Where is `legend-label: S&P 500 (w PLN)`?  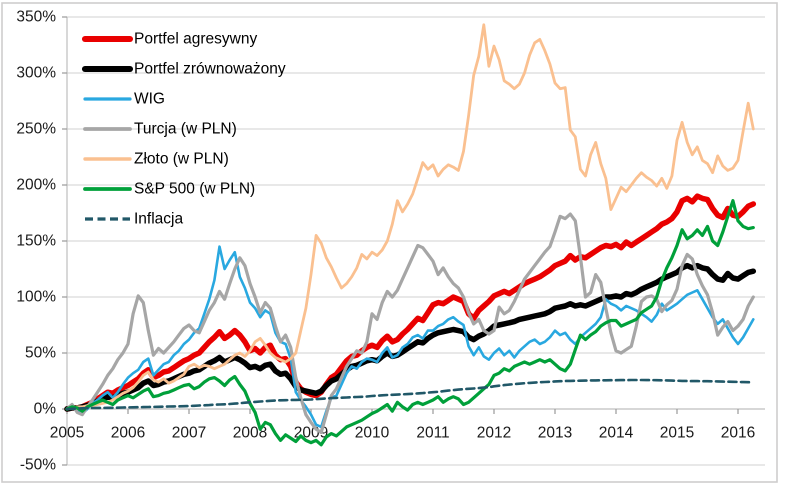 legend-label: S&P 500 (w PLN) is located at coordinates (194, 189).